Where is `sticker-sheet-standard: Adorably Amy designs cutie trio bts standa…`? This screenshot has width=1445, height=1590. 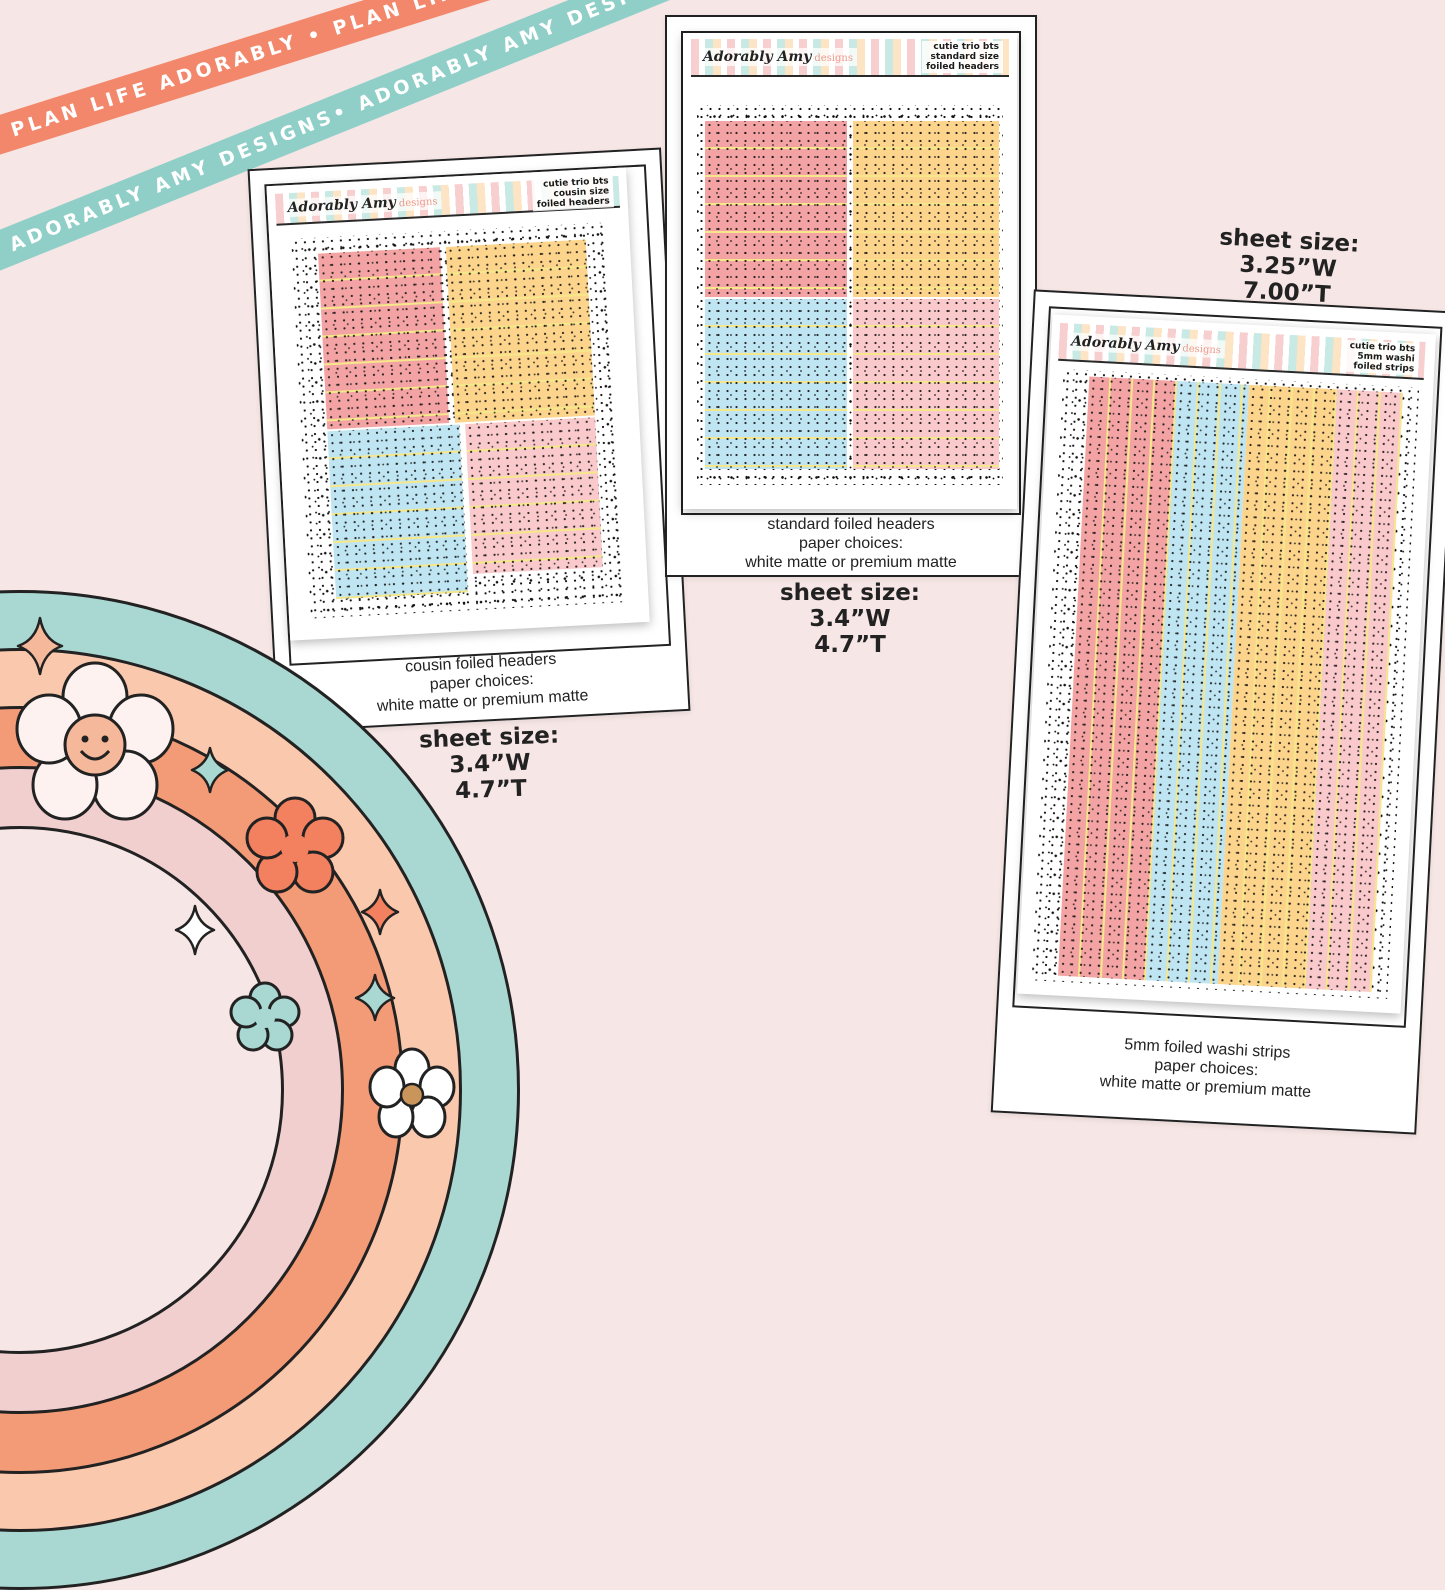 sticker-sheet-standard: Adorably Amy designs cutie trio bts standa… is located at coordinates (850, 271).